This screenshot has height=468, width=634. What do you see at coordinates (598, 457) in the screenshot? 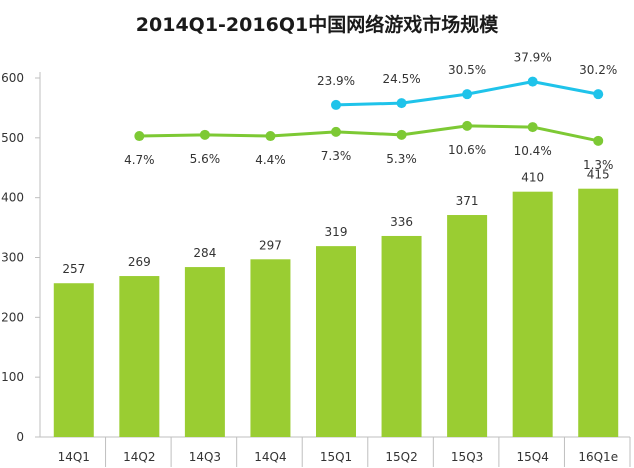
I see `x-tick-label: 16Q1e` at bounding box center [598, 457].